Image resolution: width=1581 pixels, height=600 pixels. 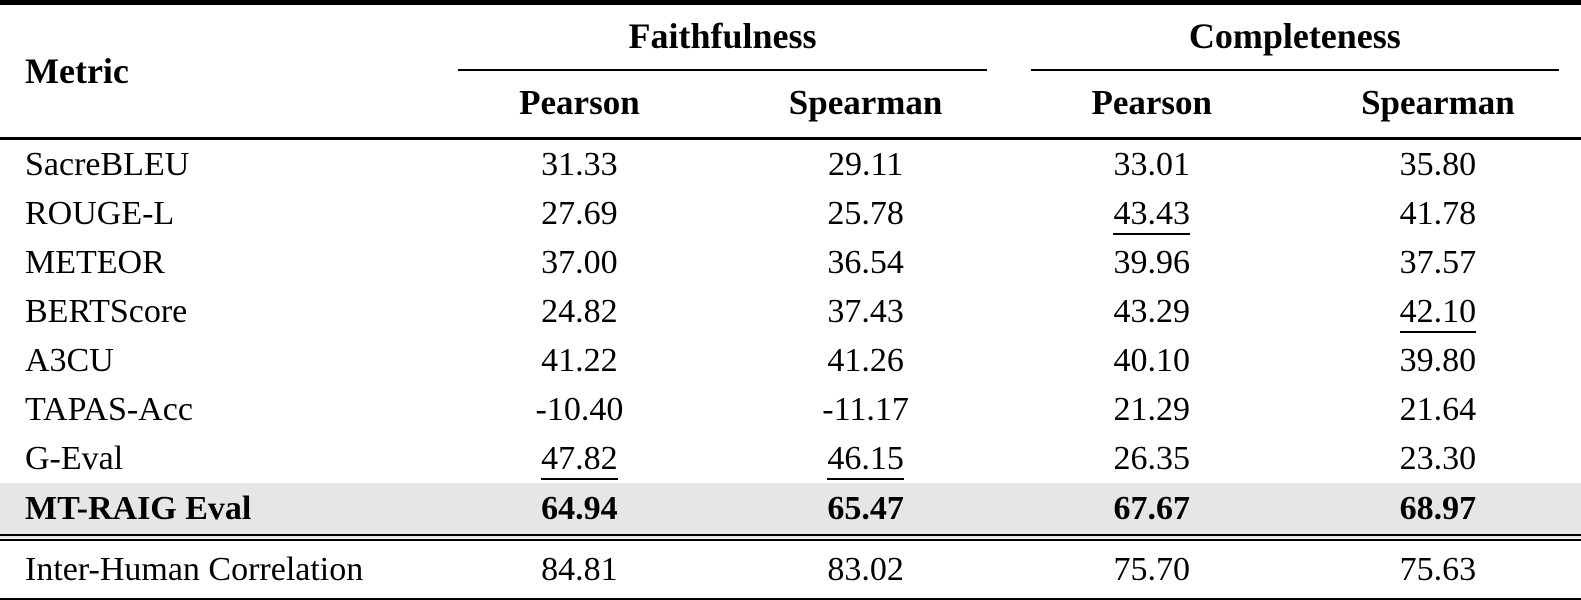 I want to click on underlined-value: 47.82, so click(x=579, y=459).